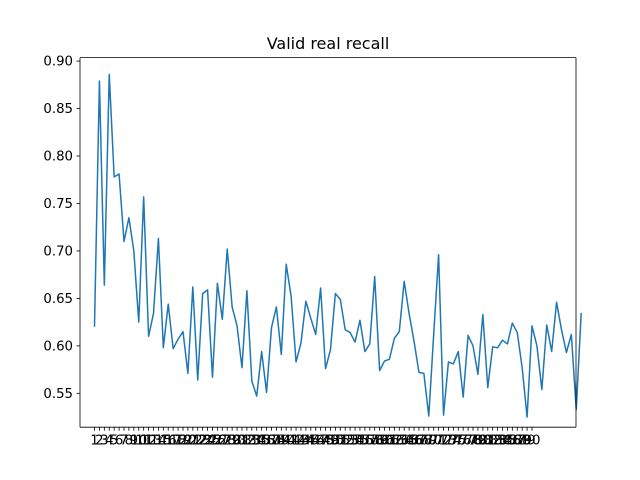 The width and height of the screenshot is (640, 480). What do you see at coordinates (173, 441) in the screenshot?
I see `x-tick-label: 17` at bounding box center [173, 441].